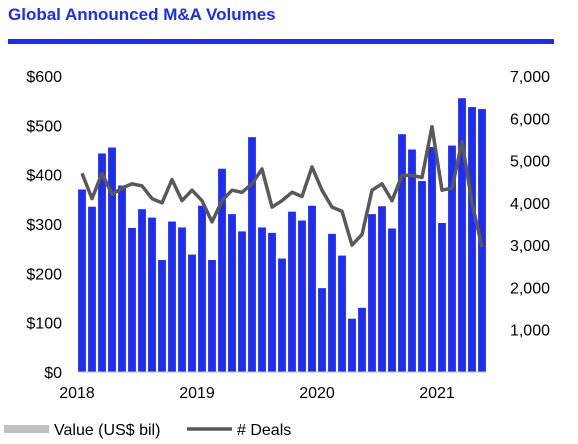 This screenshot has width=578, height=444. What do you see at coordinates (530, 77) in the screenshot?
I see `right-tick-label: 7,000` at bounding box center [530, 77].